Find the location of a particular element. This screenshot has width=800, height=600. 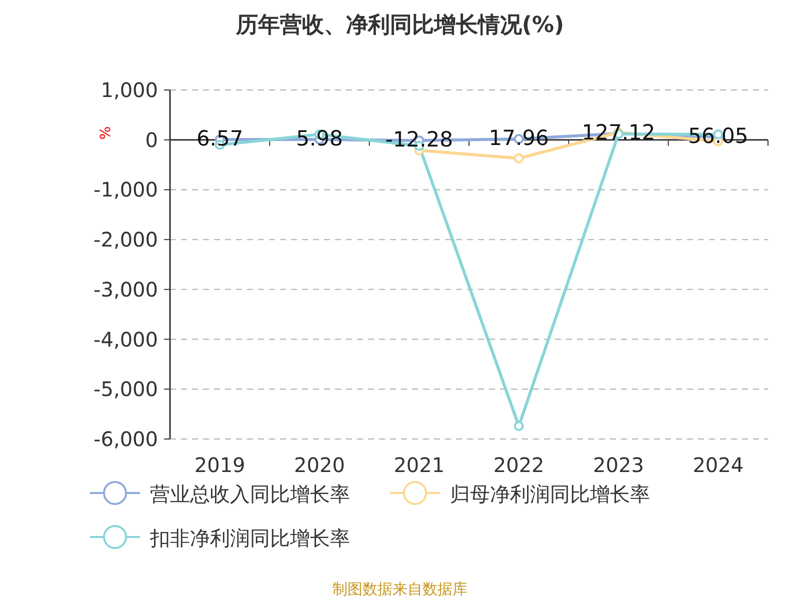

y-tick-label: 0 is located at coordinates (151, 140).